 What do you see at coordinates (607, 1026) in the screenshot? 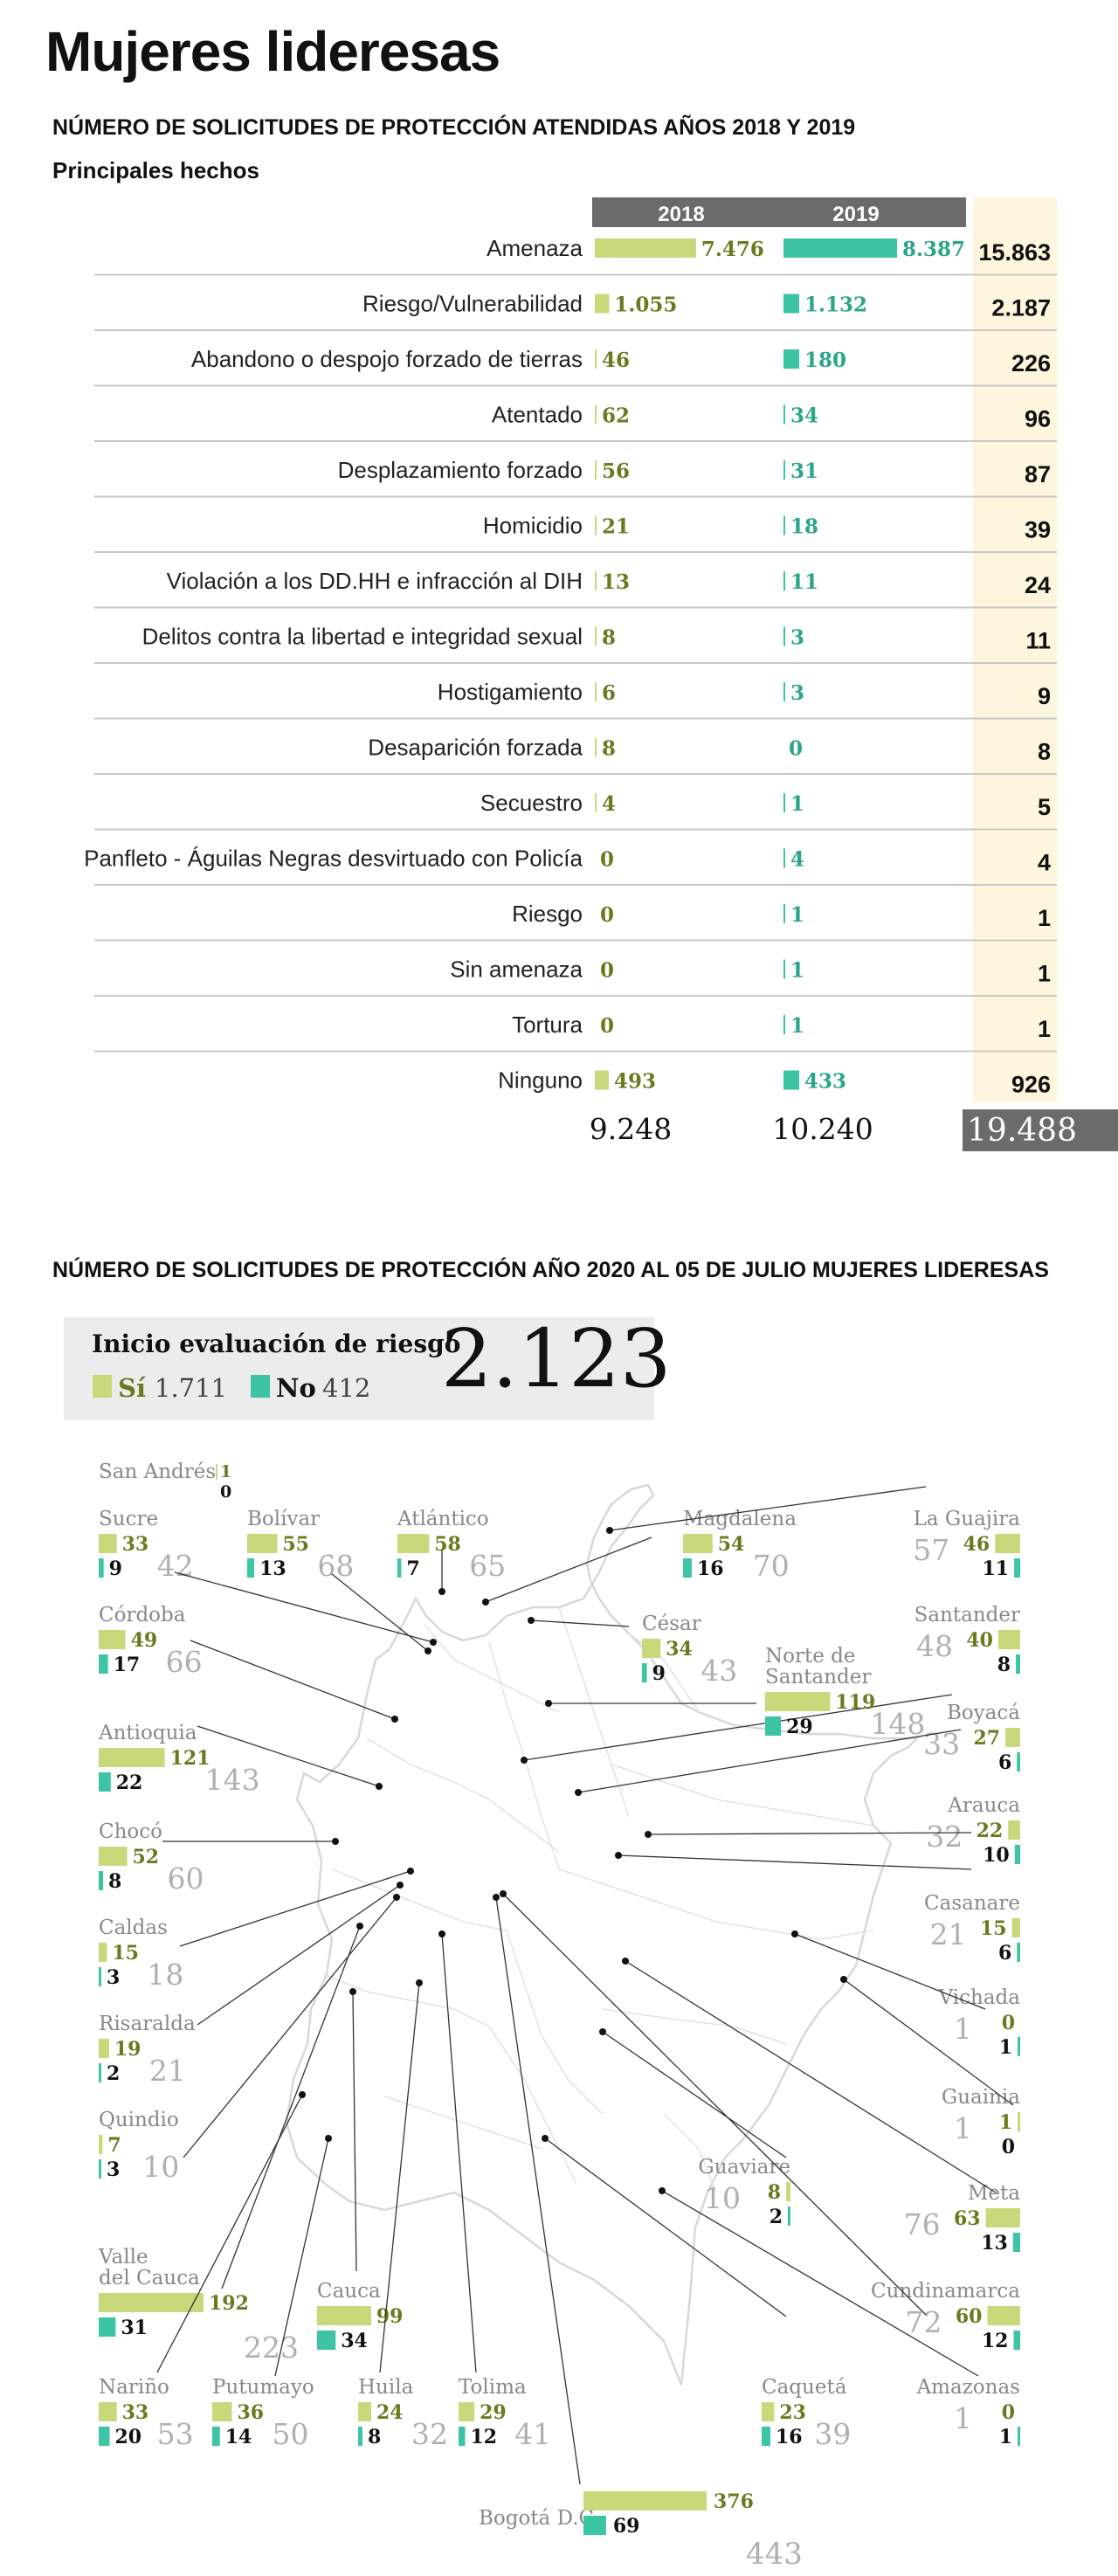
I see `bar-2018-label: 0` at bounding box center [607, 1026].